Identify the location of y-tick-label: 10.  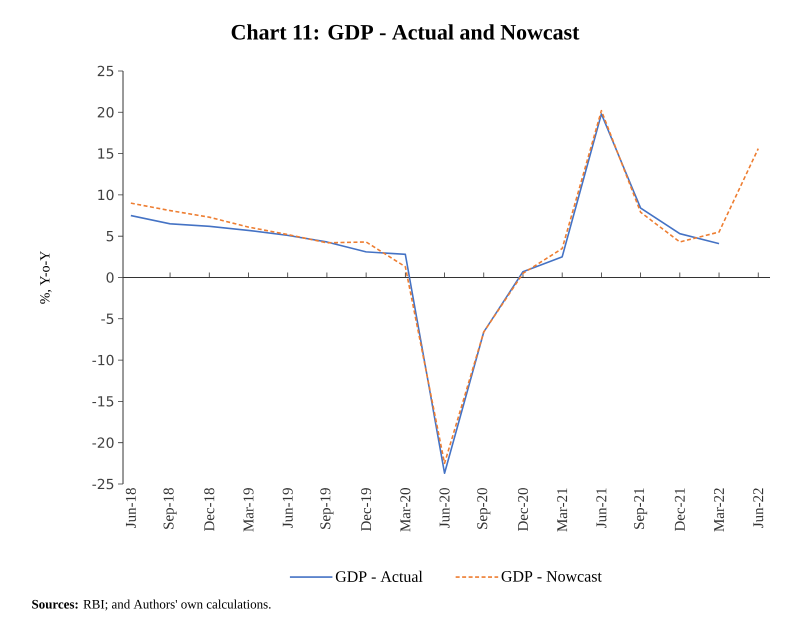
(106, 195).